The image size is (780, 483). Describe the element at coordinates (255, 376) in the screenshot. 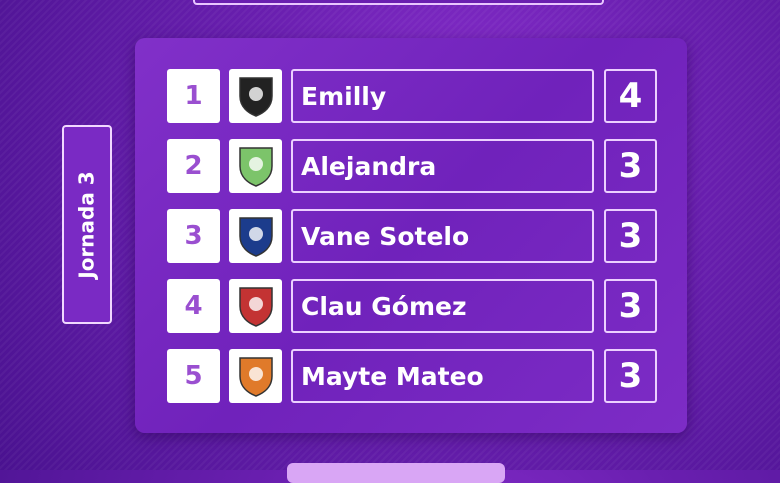

I see `futsal-roldan-crest-icon` at that location.